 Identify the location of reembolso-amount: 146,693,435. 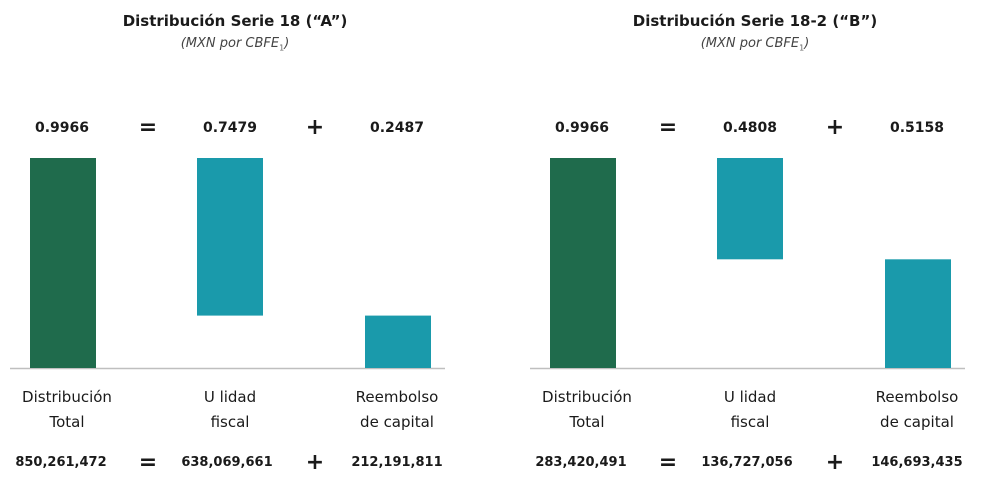
(917, 462).